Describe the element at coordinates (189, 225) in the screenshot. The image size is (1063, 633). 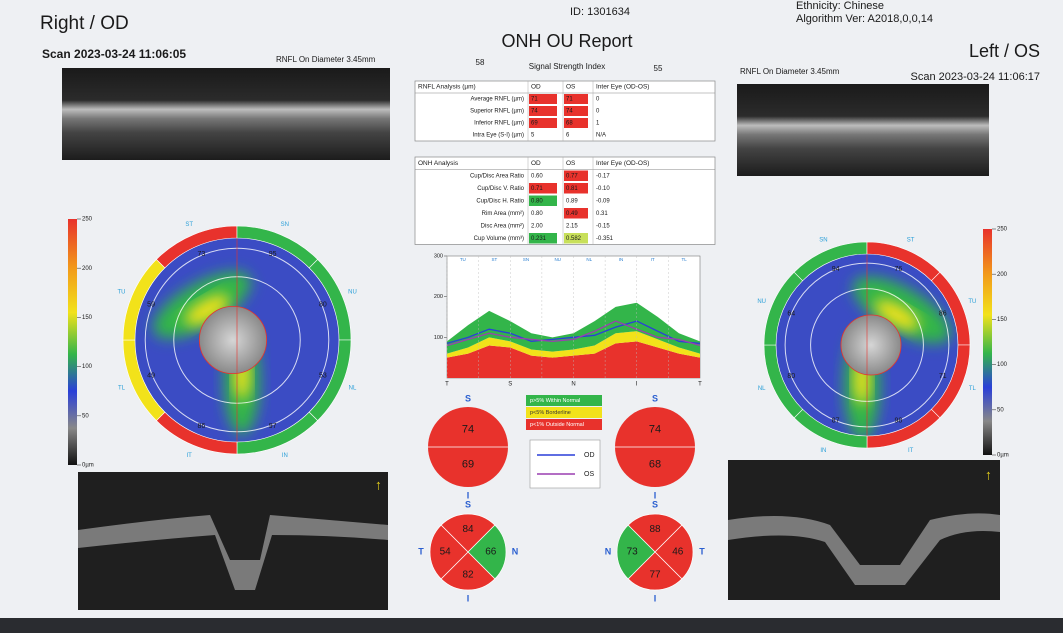
I see `sector-name: ST` at that location.